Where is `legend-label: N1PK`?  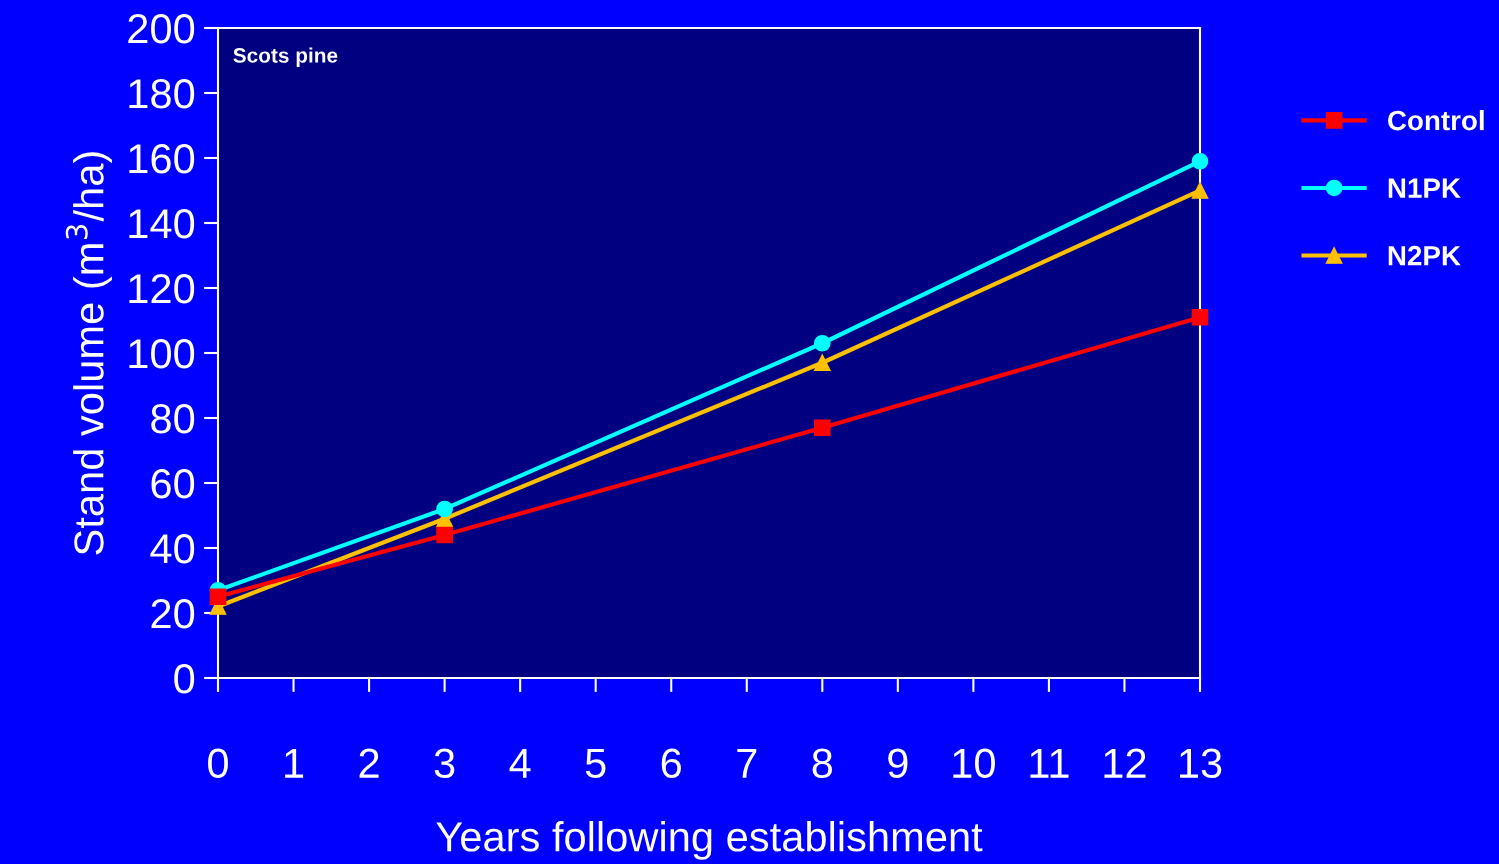
legend-label: N1PK is located at coordinates (1424, 188).